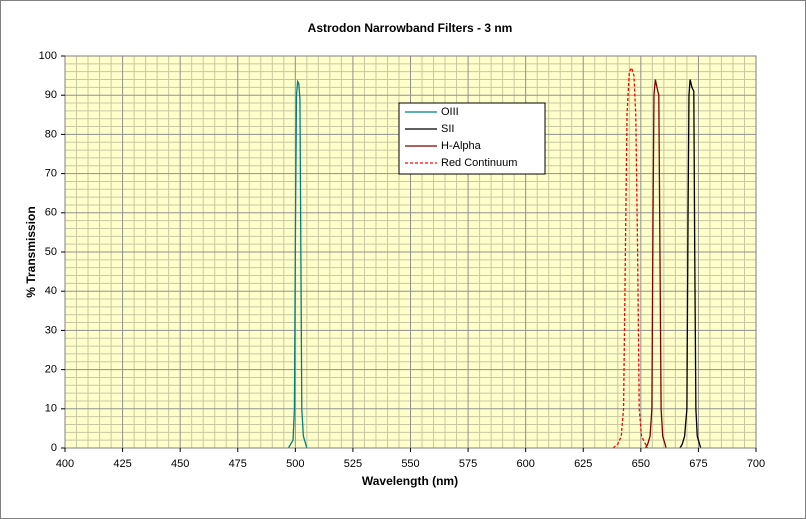  Describe the element at coordinates (450, 112) in the screenshot. I see `legend-label: OIII` at that location.